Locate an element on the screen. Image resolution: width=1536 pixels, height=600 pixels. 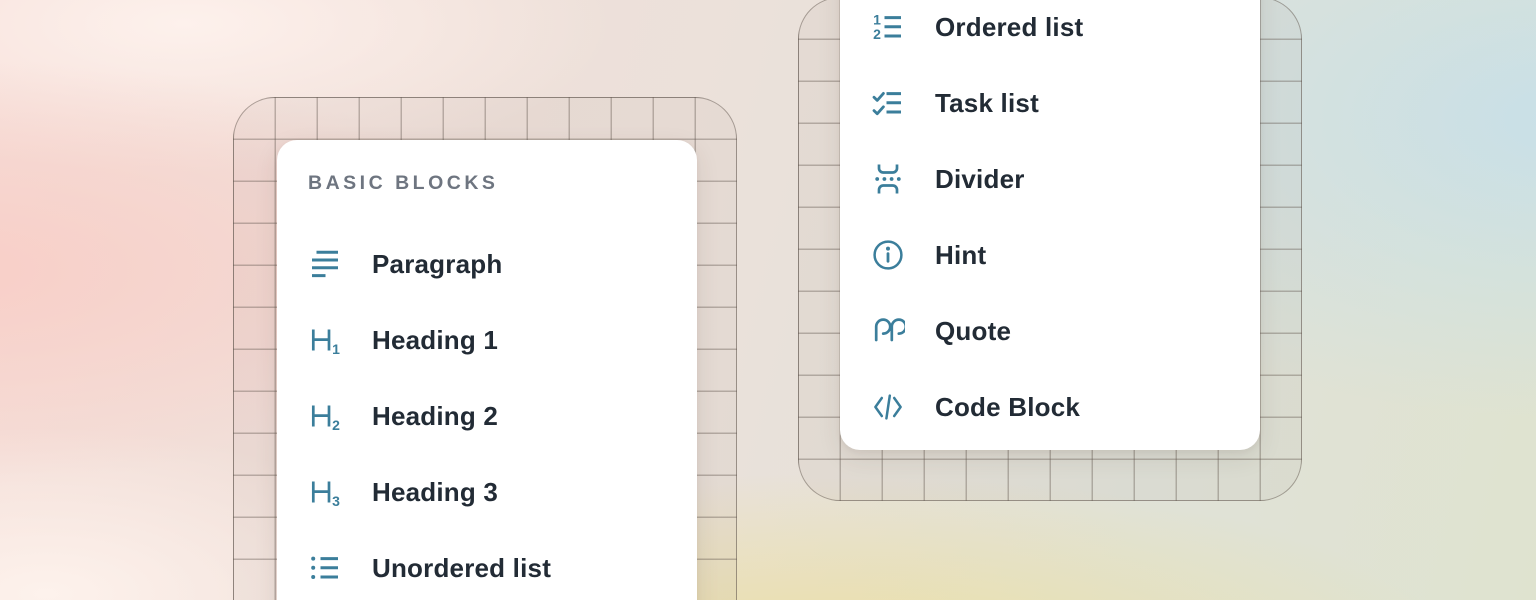
menu-item-hint: Hint is located at coordinates (1050, 255).